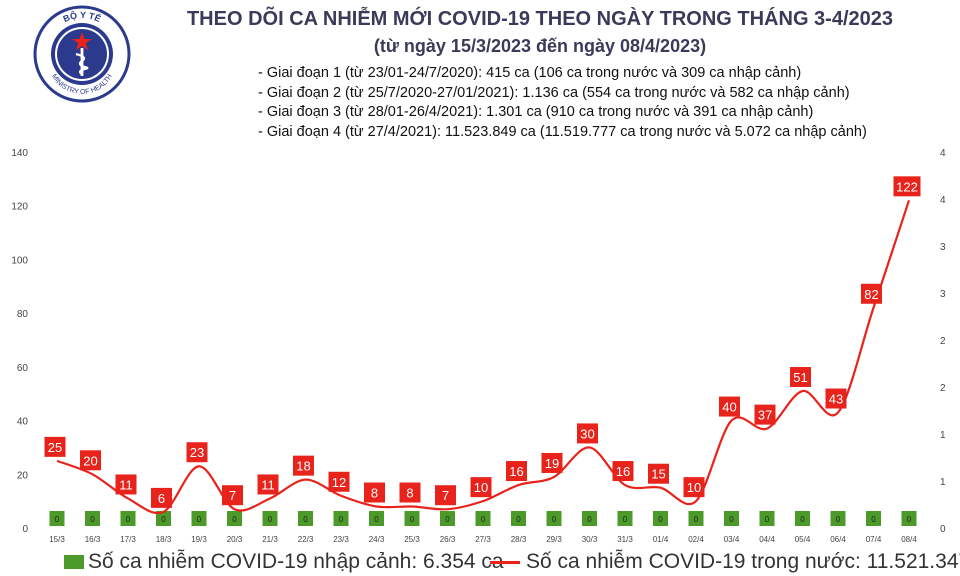  Describe the element at coordinates (93, 539) in the screenshot. I see `x-tick-label: 16/3` at that location.